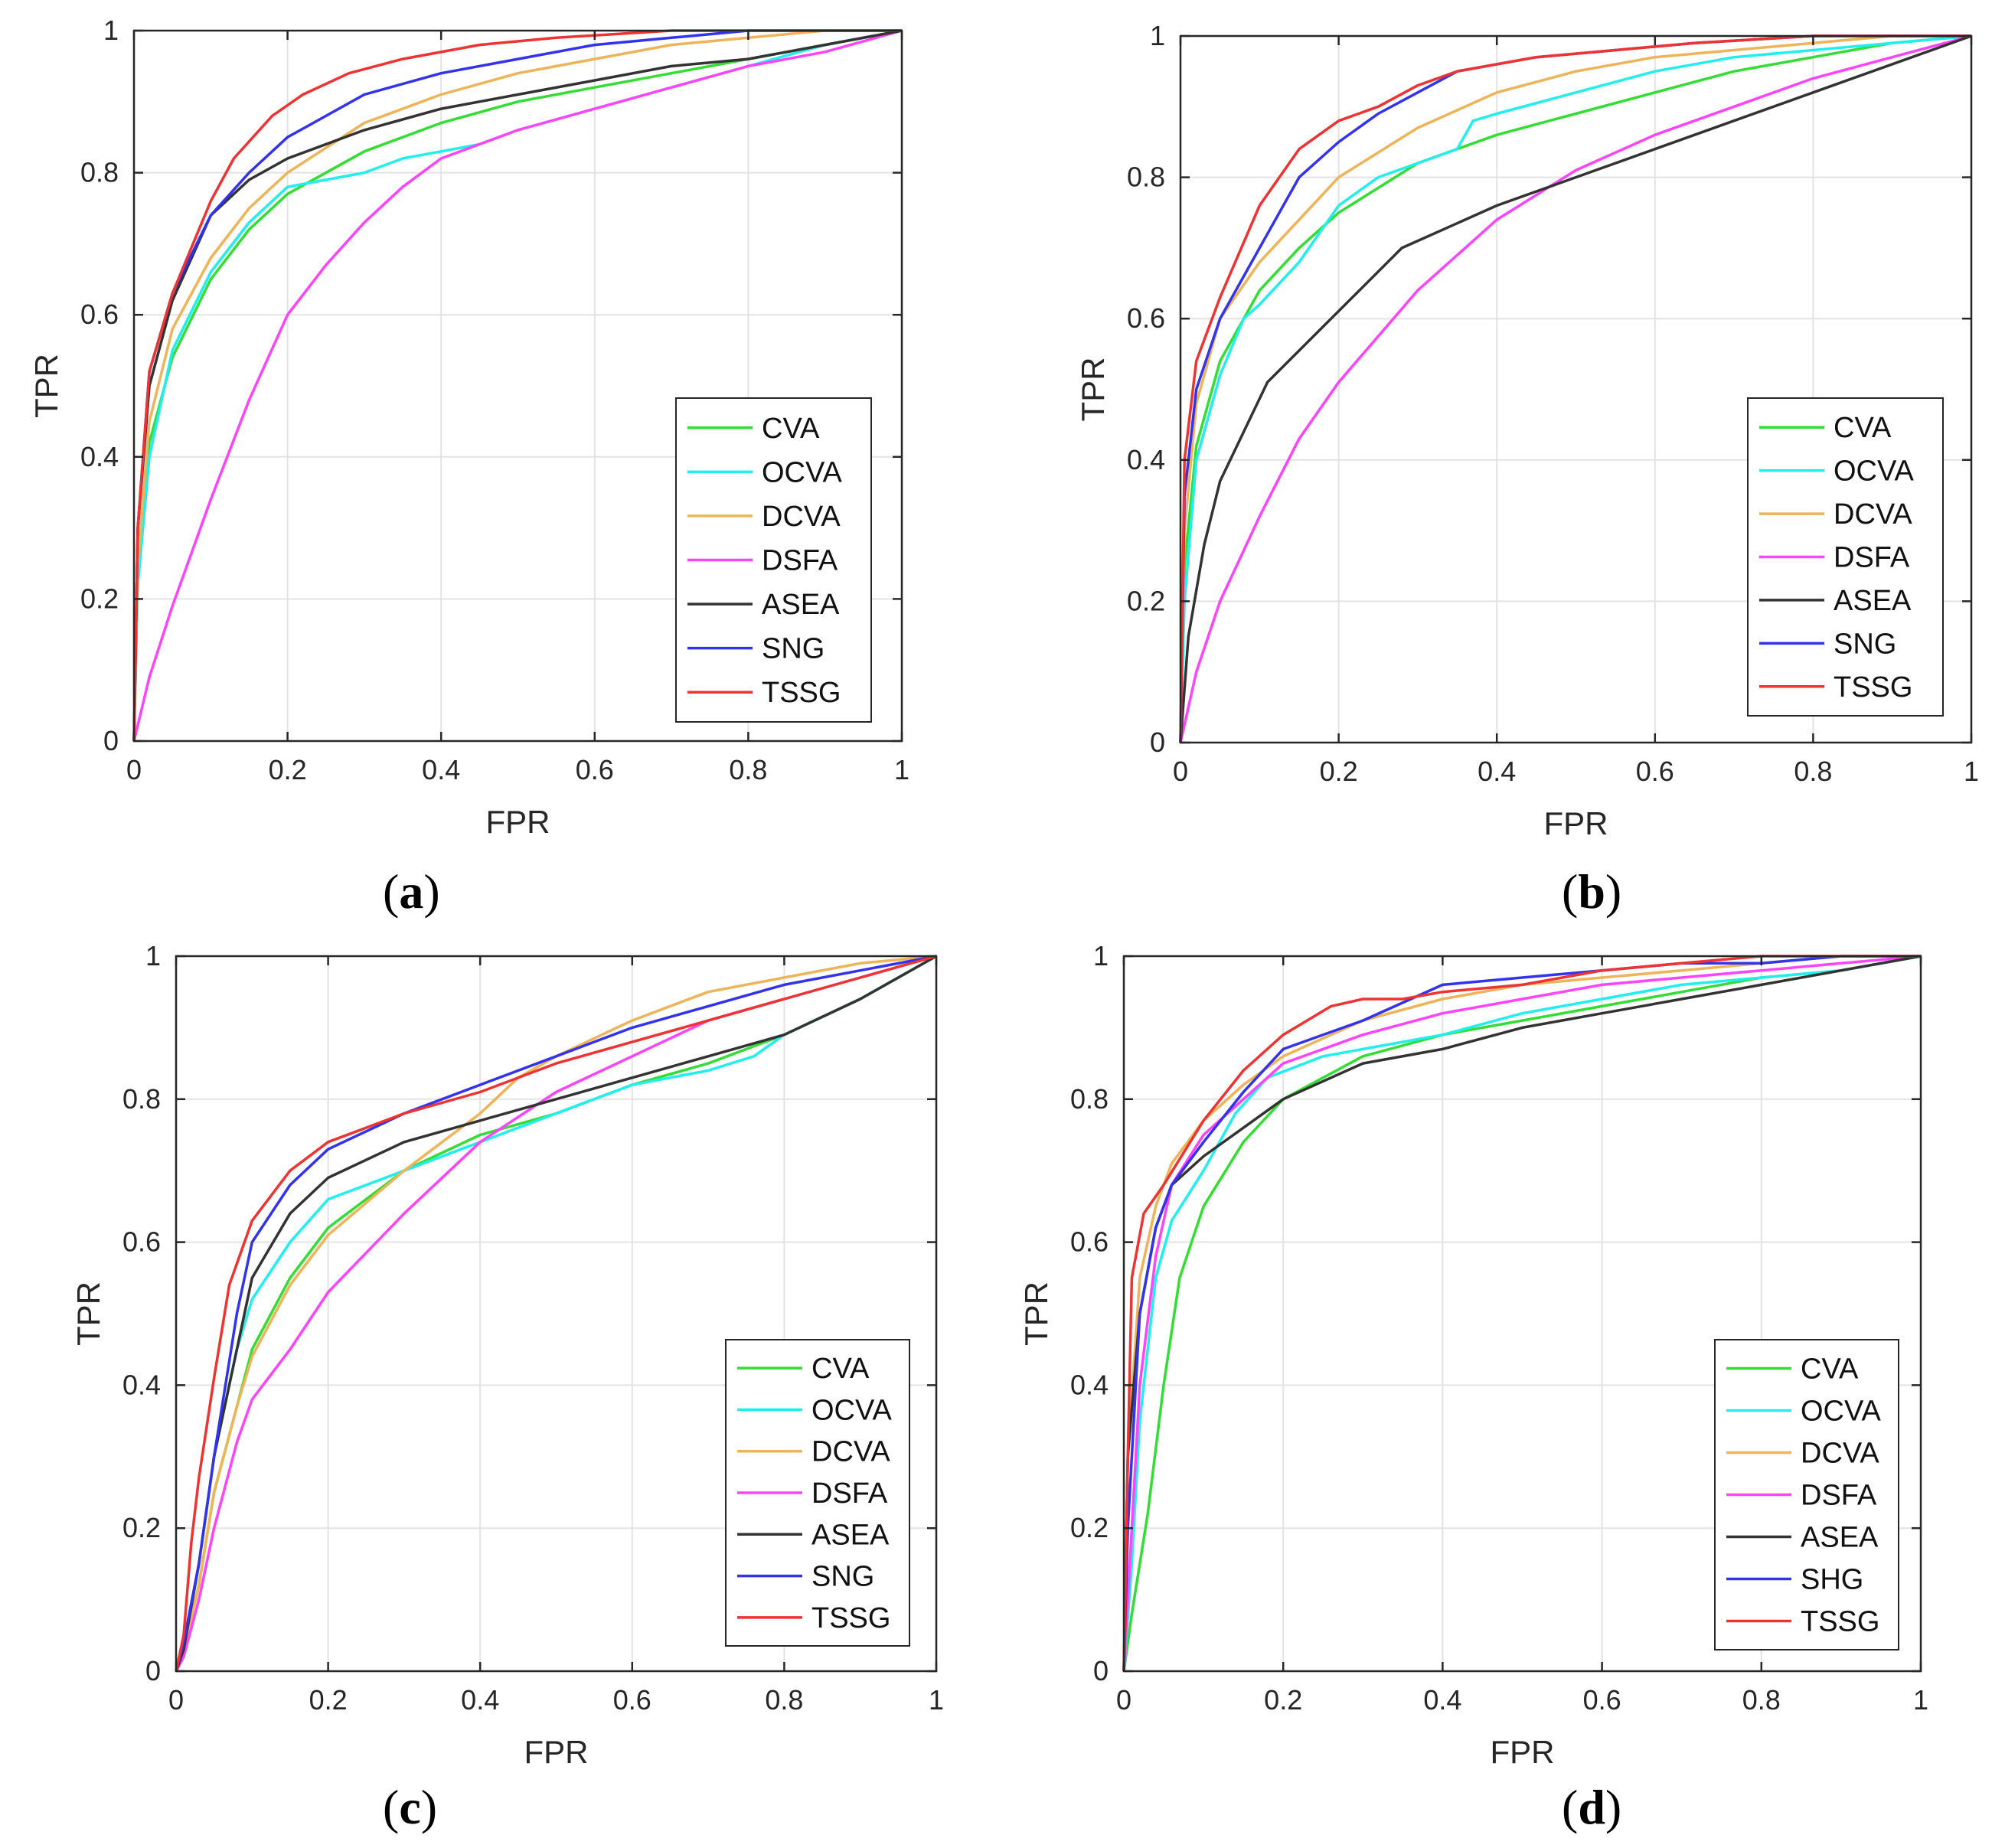  I want to click on panel-label-d: (d), so click(1592, 1807).